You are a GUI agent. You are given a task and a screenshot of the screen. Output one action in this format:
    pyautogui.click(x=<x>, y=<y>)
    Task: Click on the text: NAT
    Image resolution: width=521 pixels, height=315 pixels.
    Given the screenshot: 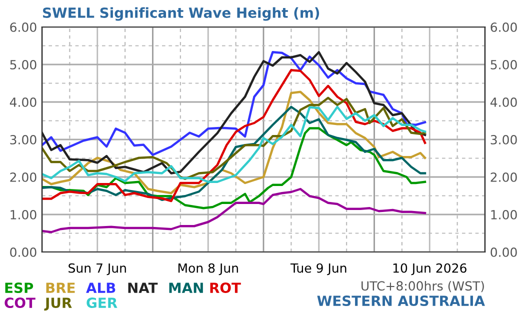 What is the action you would take?
    pyautogui.click(x=143, y=287)
    